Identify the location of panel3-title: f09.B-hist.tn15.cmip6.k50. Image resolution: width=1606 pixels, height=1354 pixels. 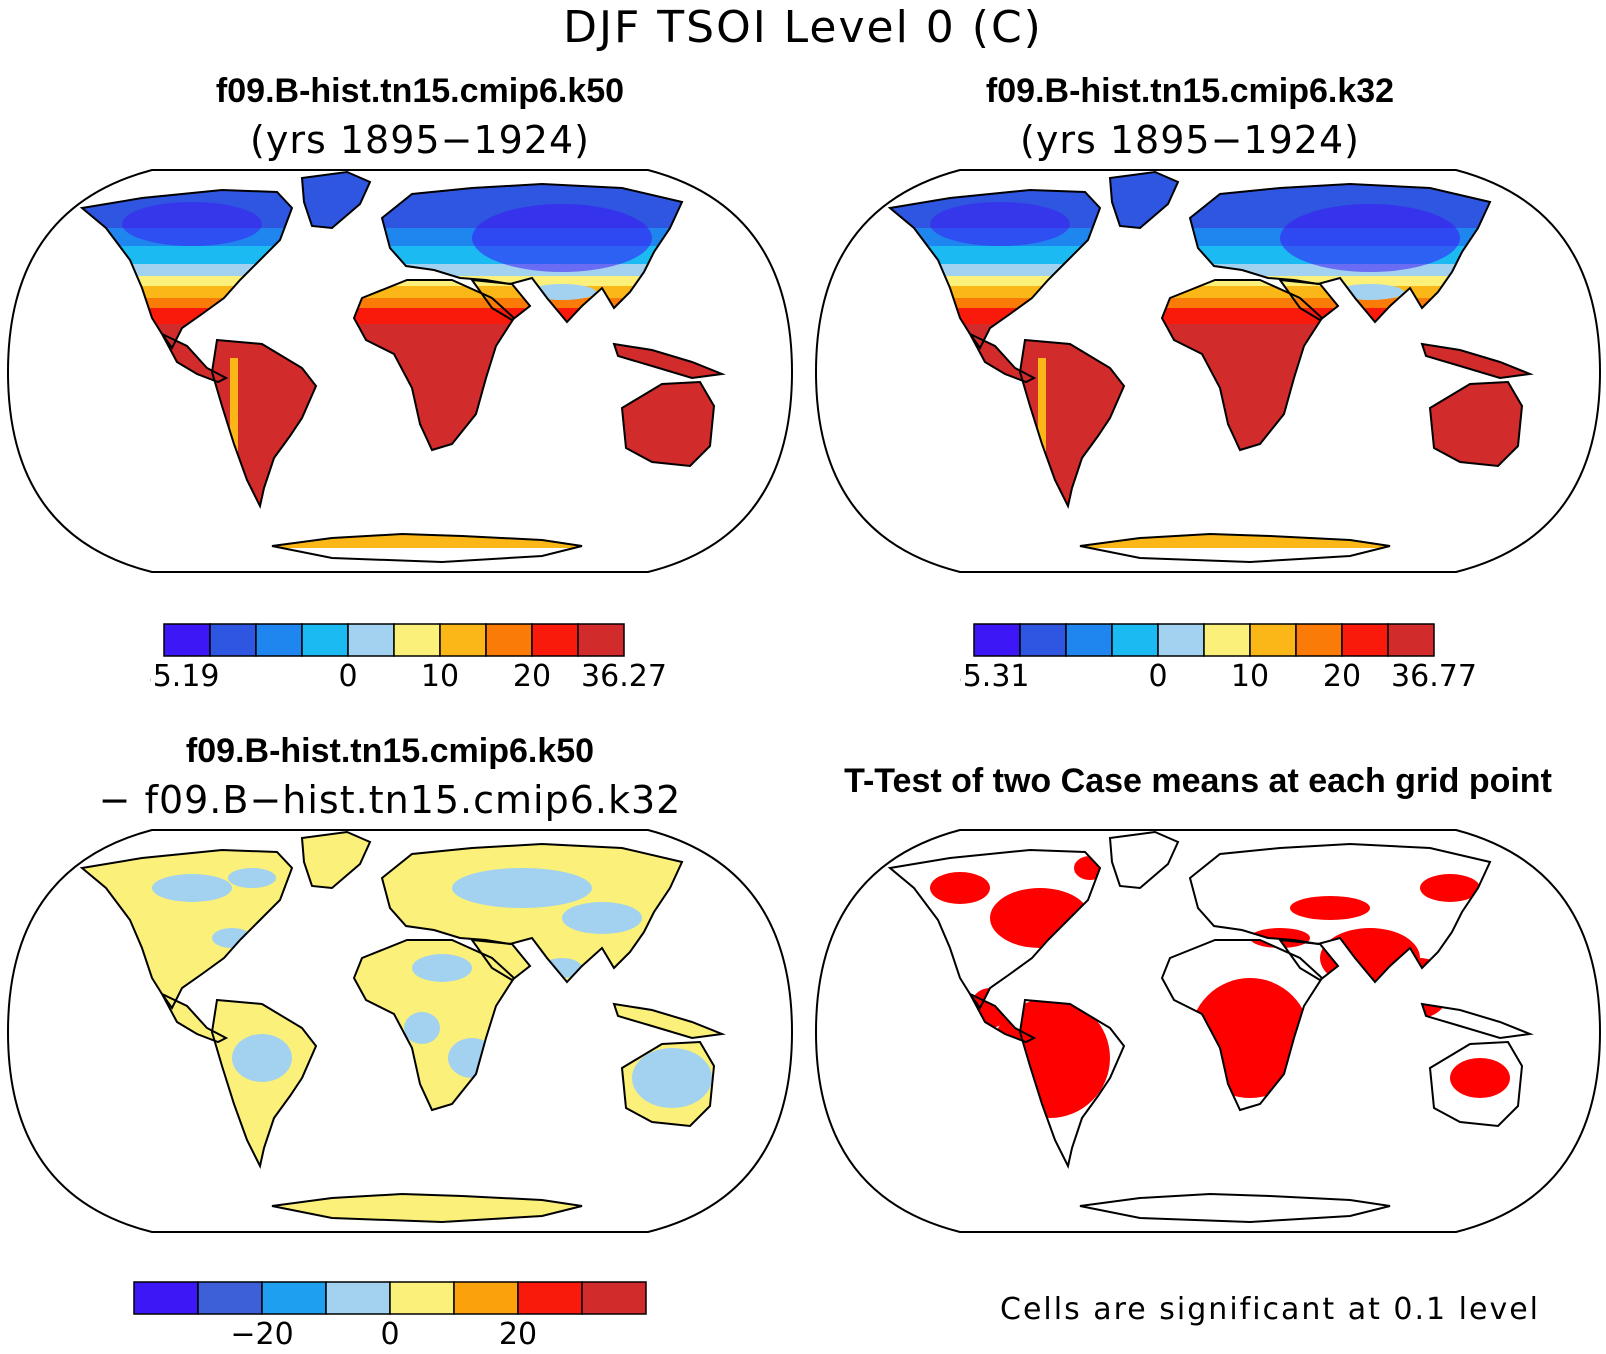
(390, 751).